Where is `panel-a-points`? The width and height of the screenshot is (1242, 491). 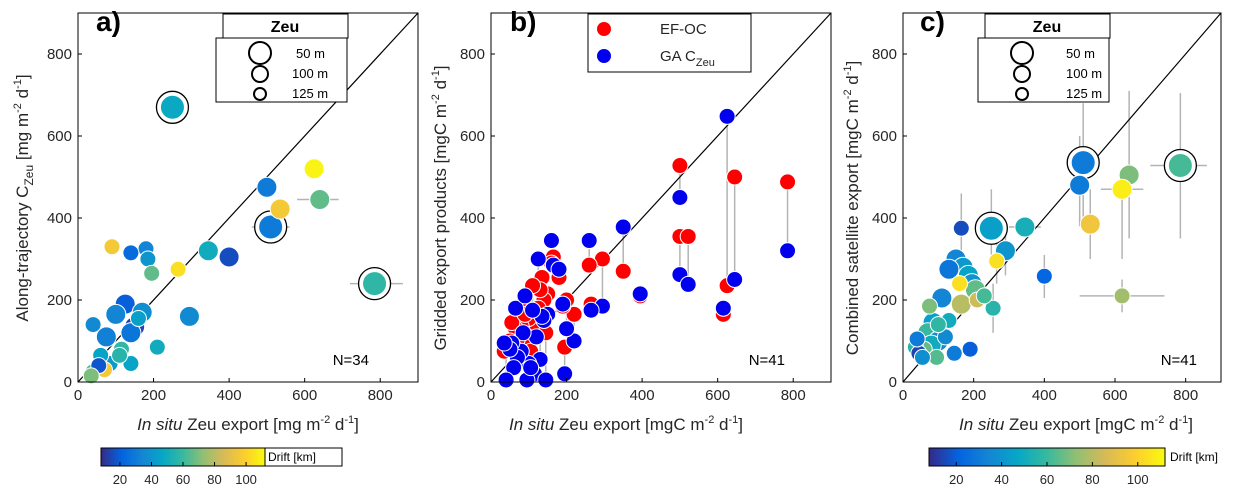
panel-a-points is located at coordinates (237, 237).